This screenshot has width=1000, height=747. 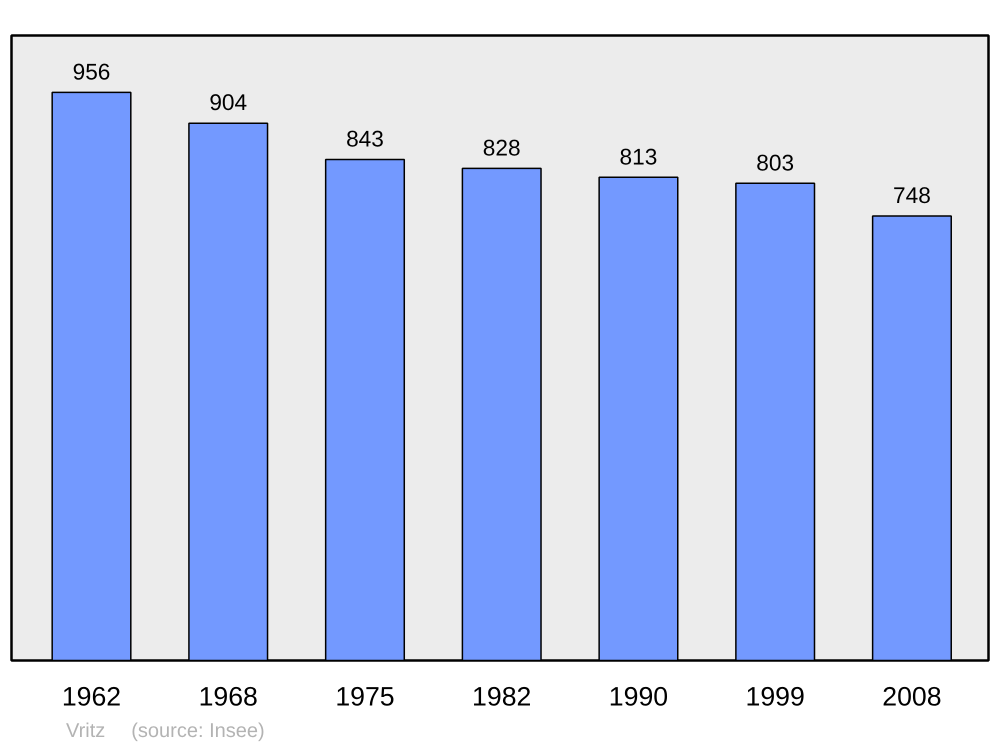 What do you see at coordinates (228, 102) in the screenshot?
I see `data-label: 904` at bounding box center [228, 102].